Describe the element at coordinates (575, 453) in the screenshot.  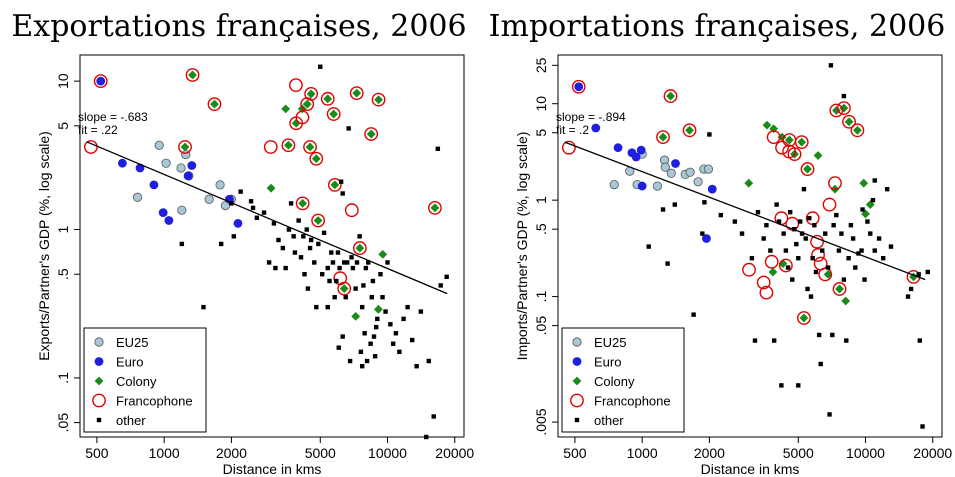
I see `x-tick-label: 500` at that location.